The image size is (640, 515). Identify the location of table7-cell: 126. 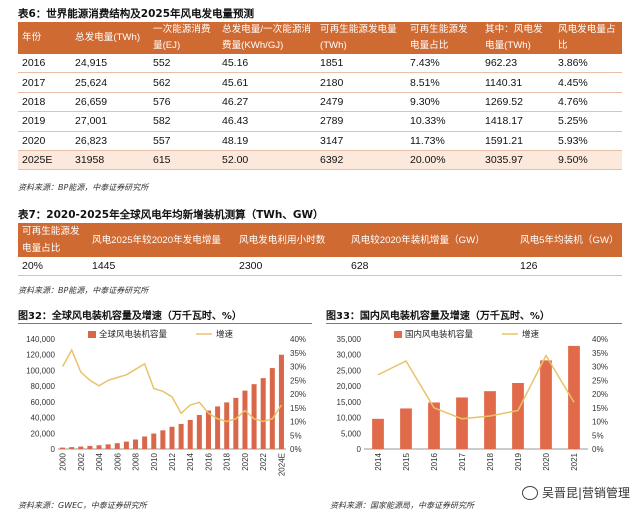
(569, 267).